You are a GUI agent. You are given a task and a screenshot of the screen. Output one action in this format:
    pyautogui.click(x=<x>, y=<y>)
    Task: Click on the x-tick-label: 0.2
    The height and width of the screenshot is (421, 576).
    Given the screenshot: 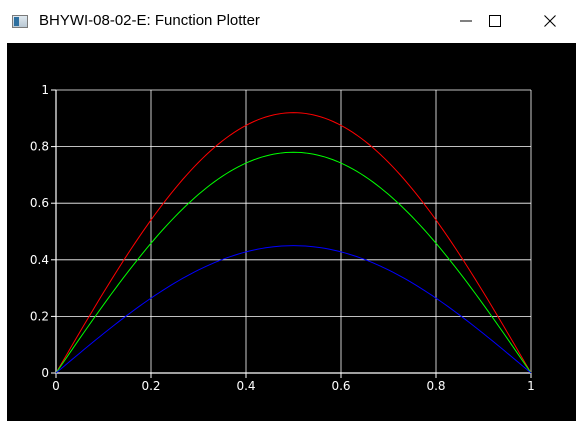 What is the action you would take?
    pyautogui.click(x=150, y=386)
    